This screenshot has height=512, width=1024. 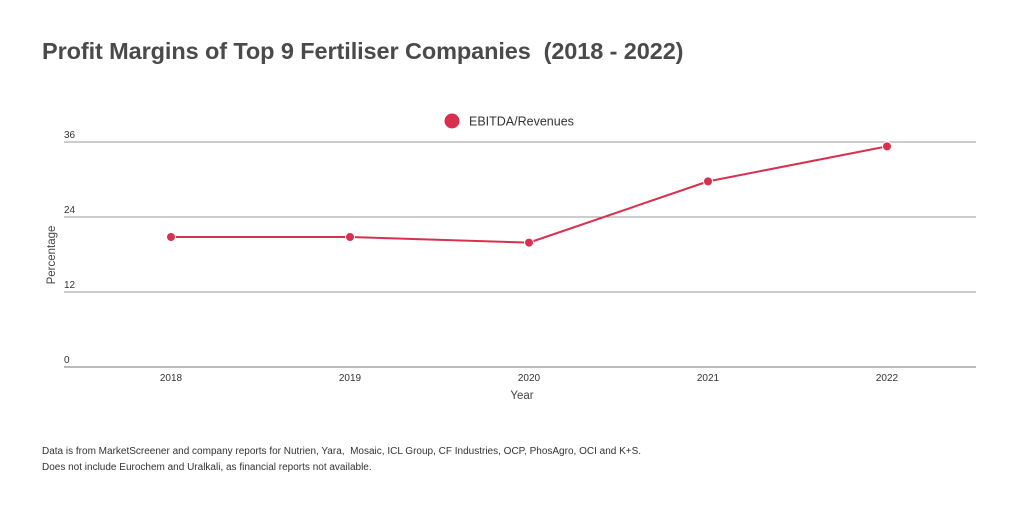 What do you see at coordinates (529, 242) in the screenshot?
I see `data-point-2020` at bounding box center [529, 242].